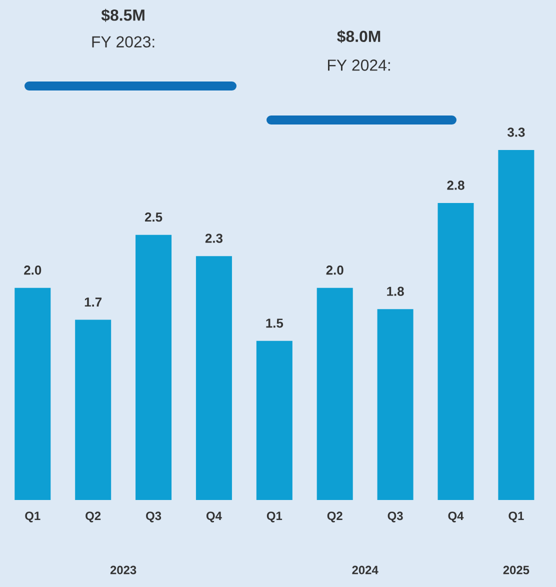 Image resolution: width=556 pixels, height=587 pixels. What do you see at coordinates (395, 291) in the screenshot?
I see `data-label: 1.8` at bounding box center [395, 291].